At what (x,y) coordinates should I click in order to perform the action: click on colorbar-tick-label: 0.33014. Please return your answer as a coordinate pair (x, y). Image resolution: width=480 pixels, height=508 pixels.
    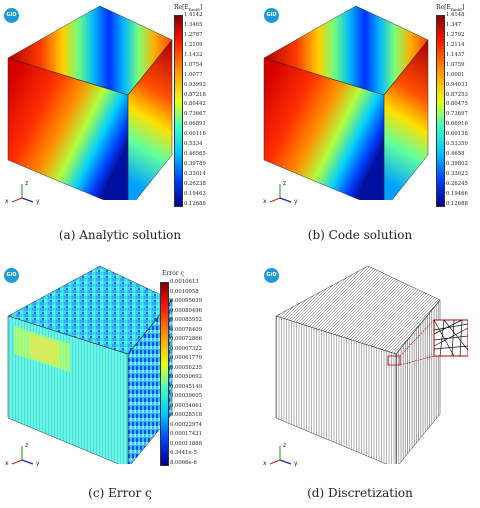
    Looking at the image, I should click on (195, 174).